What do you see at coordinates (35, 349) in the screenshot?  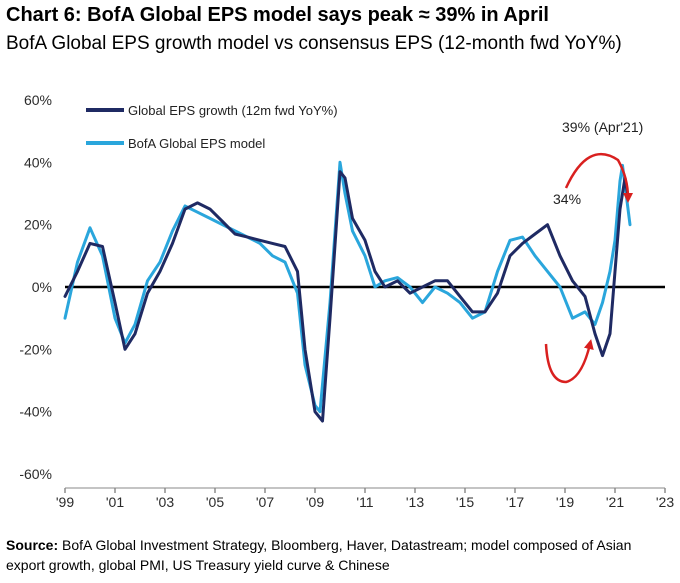 I see `y-tick-label: -20%` at bounding box center [35, 349].